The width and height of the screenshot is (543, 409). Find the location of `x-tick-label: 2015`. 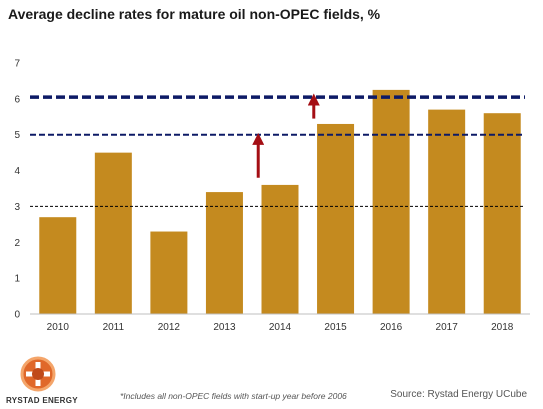

x-tick-label: 2015 is located at coordinates (335, 327).